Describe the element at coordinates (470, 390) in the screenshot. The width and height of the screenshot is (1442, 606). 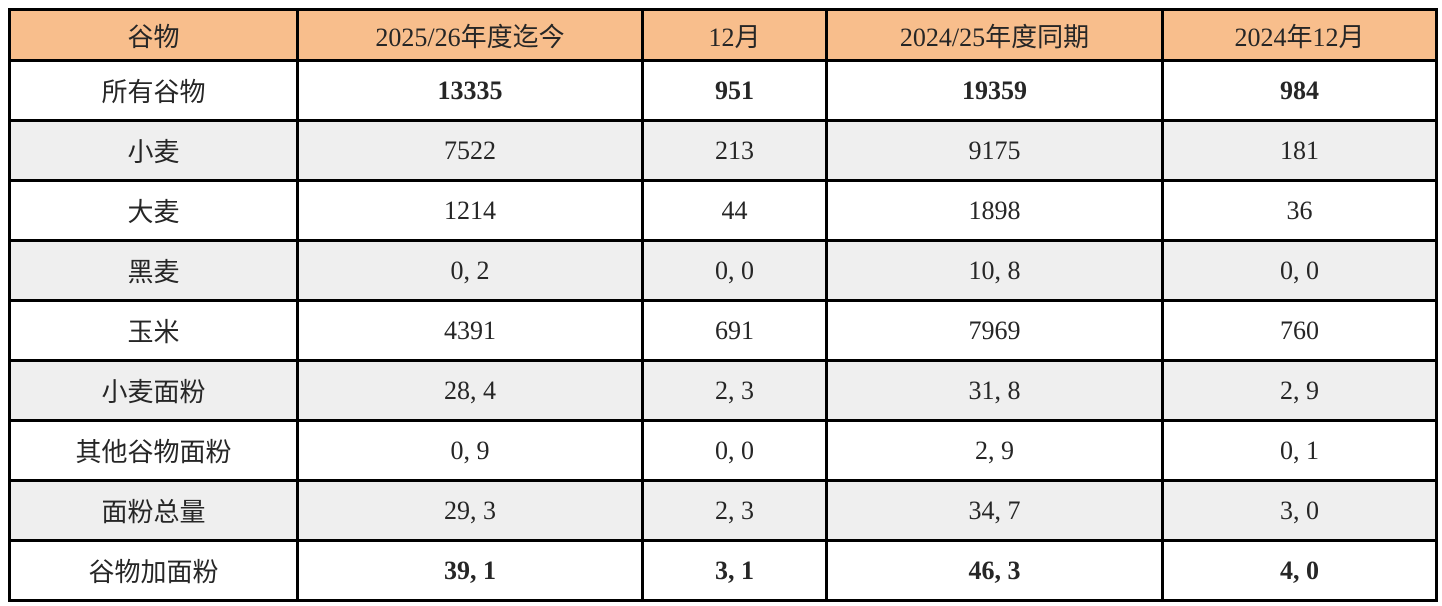
I see `value-cell: 28, 4` at that location.